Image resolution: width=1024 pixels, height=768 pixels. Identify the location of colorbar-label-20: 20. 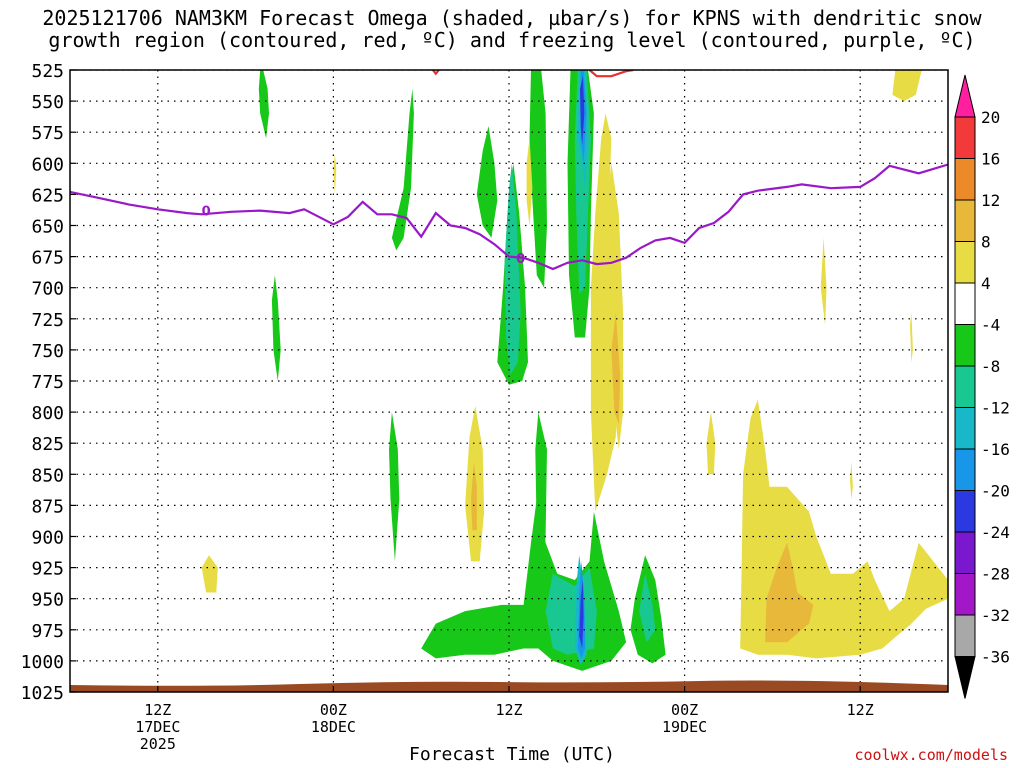
(990, 117).